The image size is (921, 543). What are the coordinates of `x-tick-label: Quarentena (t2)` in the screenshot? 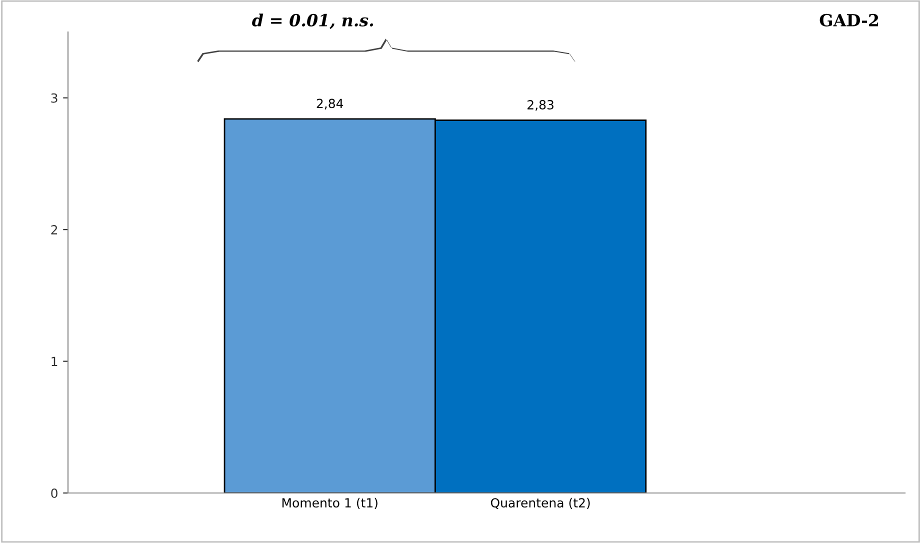 It's located at (540, 504).